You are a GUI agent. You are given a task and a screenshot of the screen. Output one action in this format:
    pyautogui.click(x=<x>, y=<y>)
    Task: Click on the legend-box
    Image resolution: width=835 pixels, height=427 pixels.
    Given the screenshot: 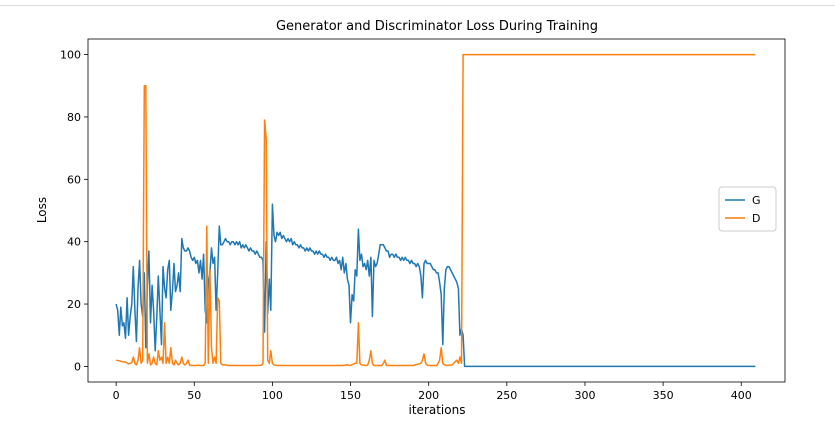 What is the action you would take?
    pyautogui.click(x=747, y=209)
    